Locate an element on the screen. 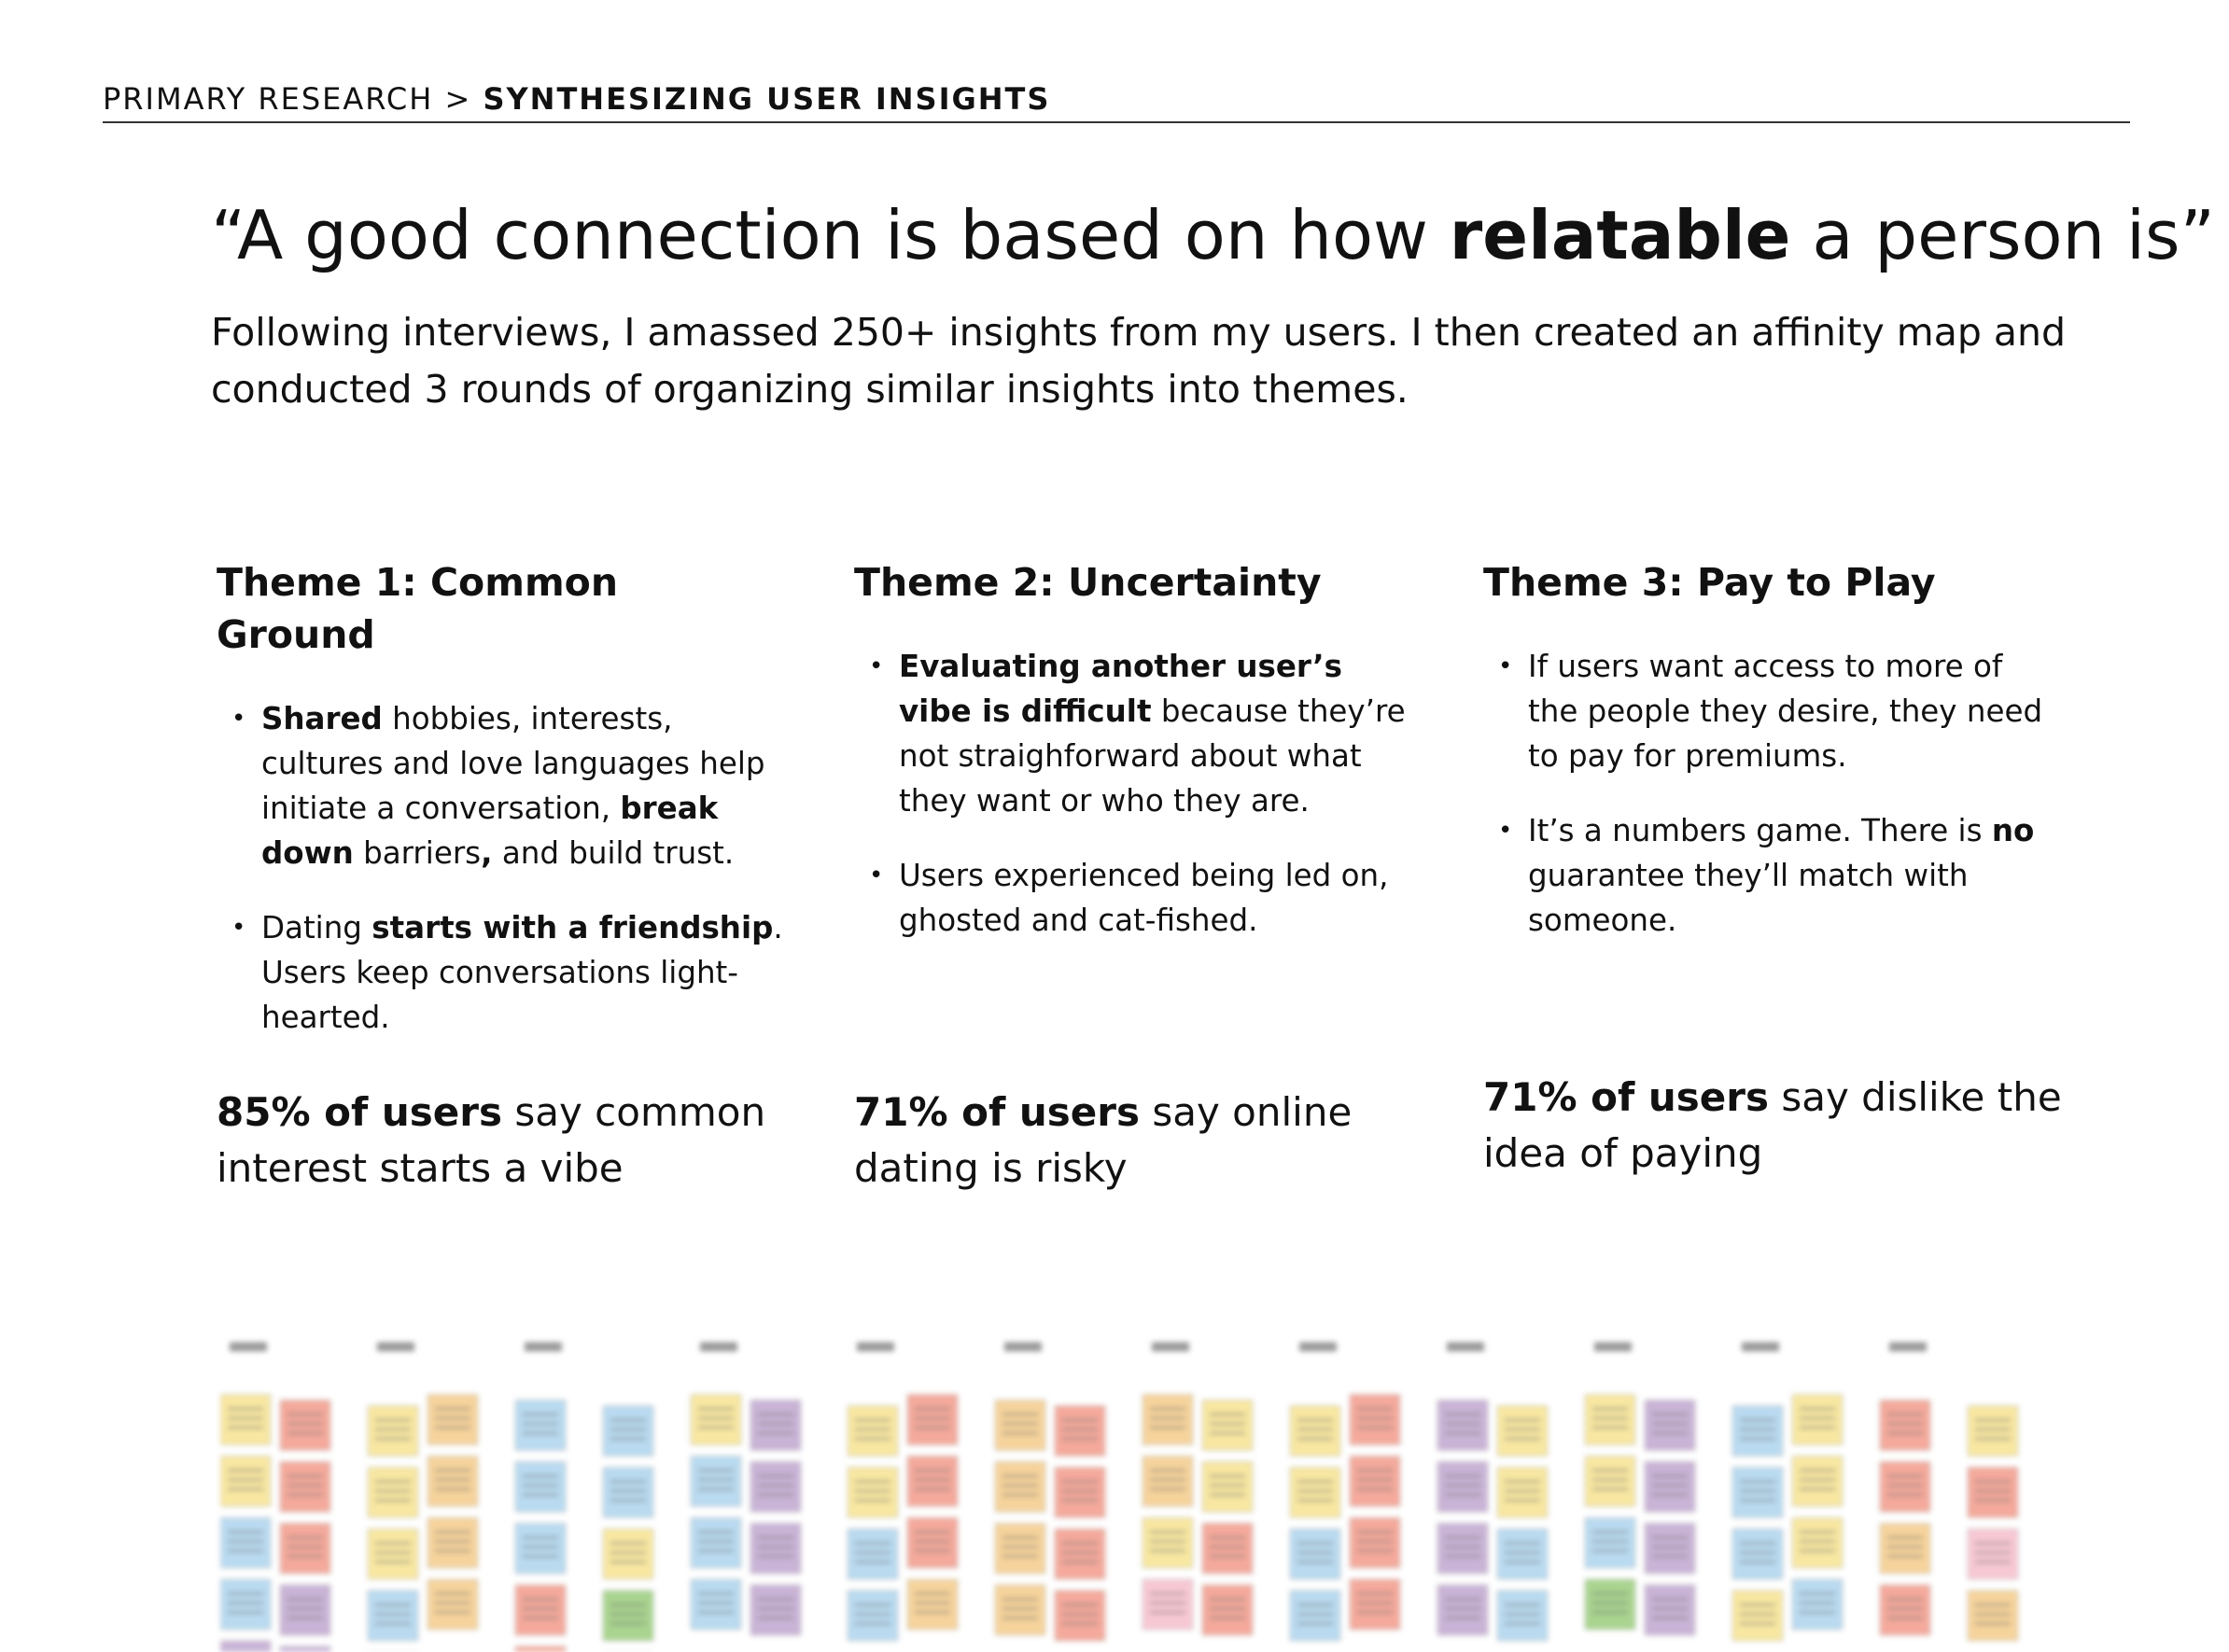  stat-text: say online dating is risky is located at coordinates (1103, 1140).